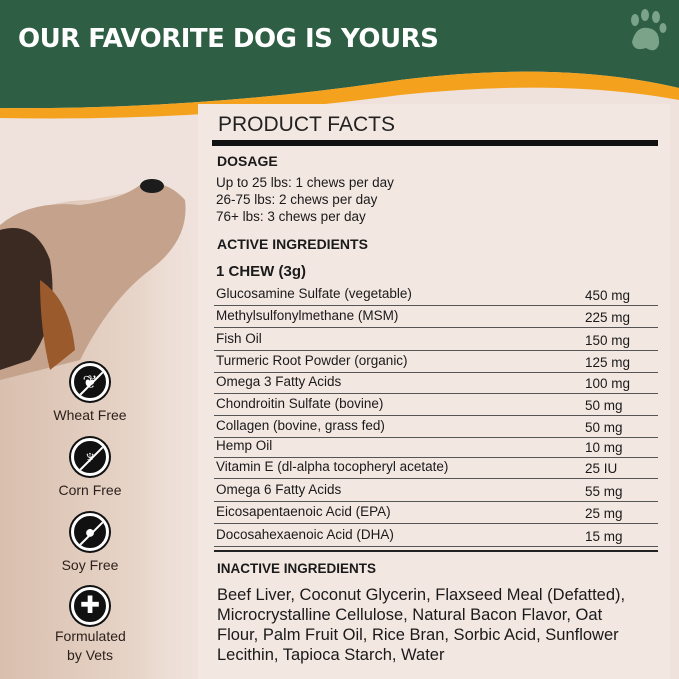 The height and width of the screenshot is (679, 679). I want to click on ingredient-row: Docosahexaenoic Acid (DHA) 15 mg, so click(436, 536).